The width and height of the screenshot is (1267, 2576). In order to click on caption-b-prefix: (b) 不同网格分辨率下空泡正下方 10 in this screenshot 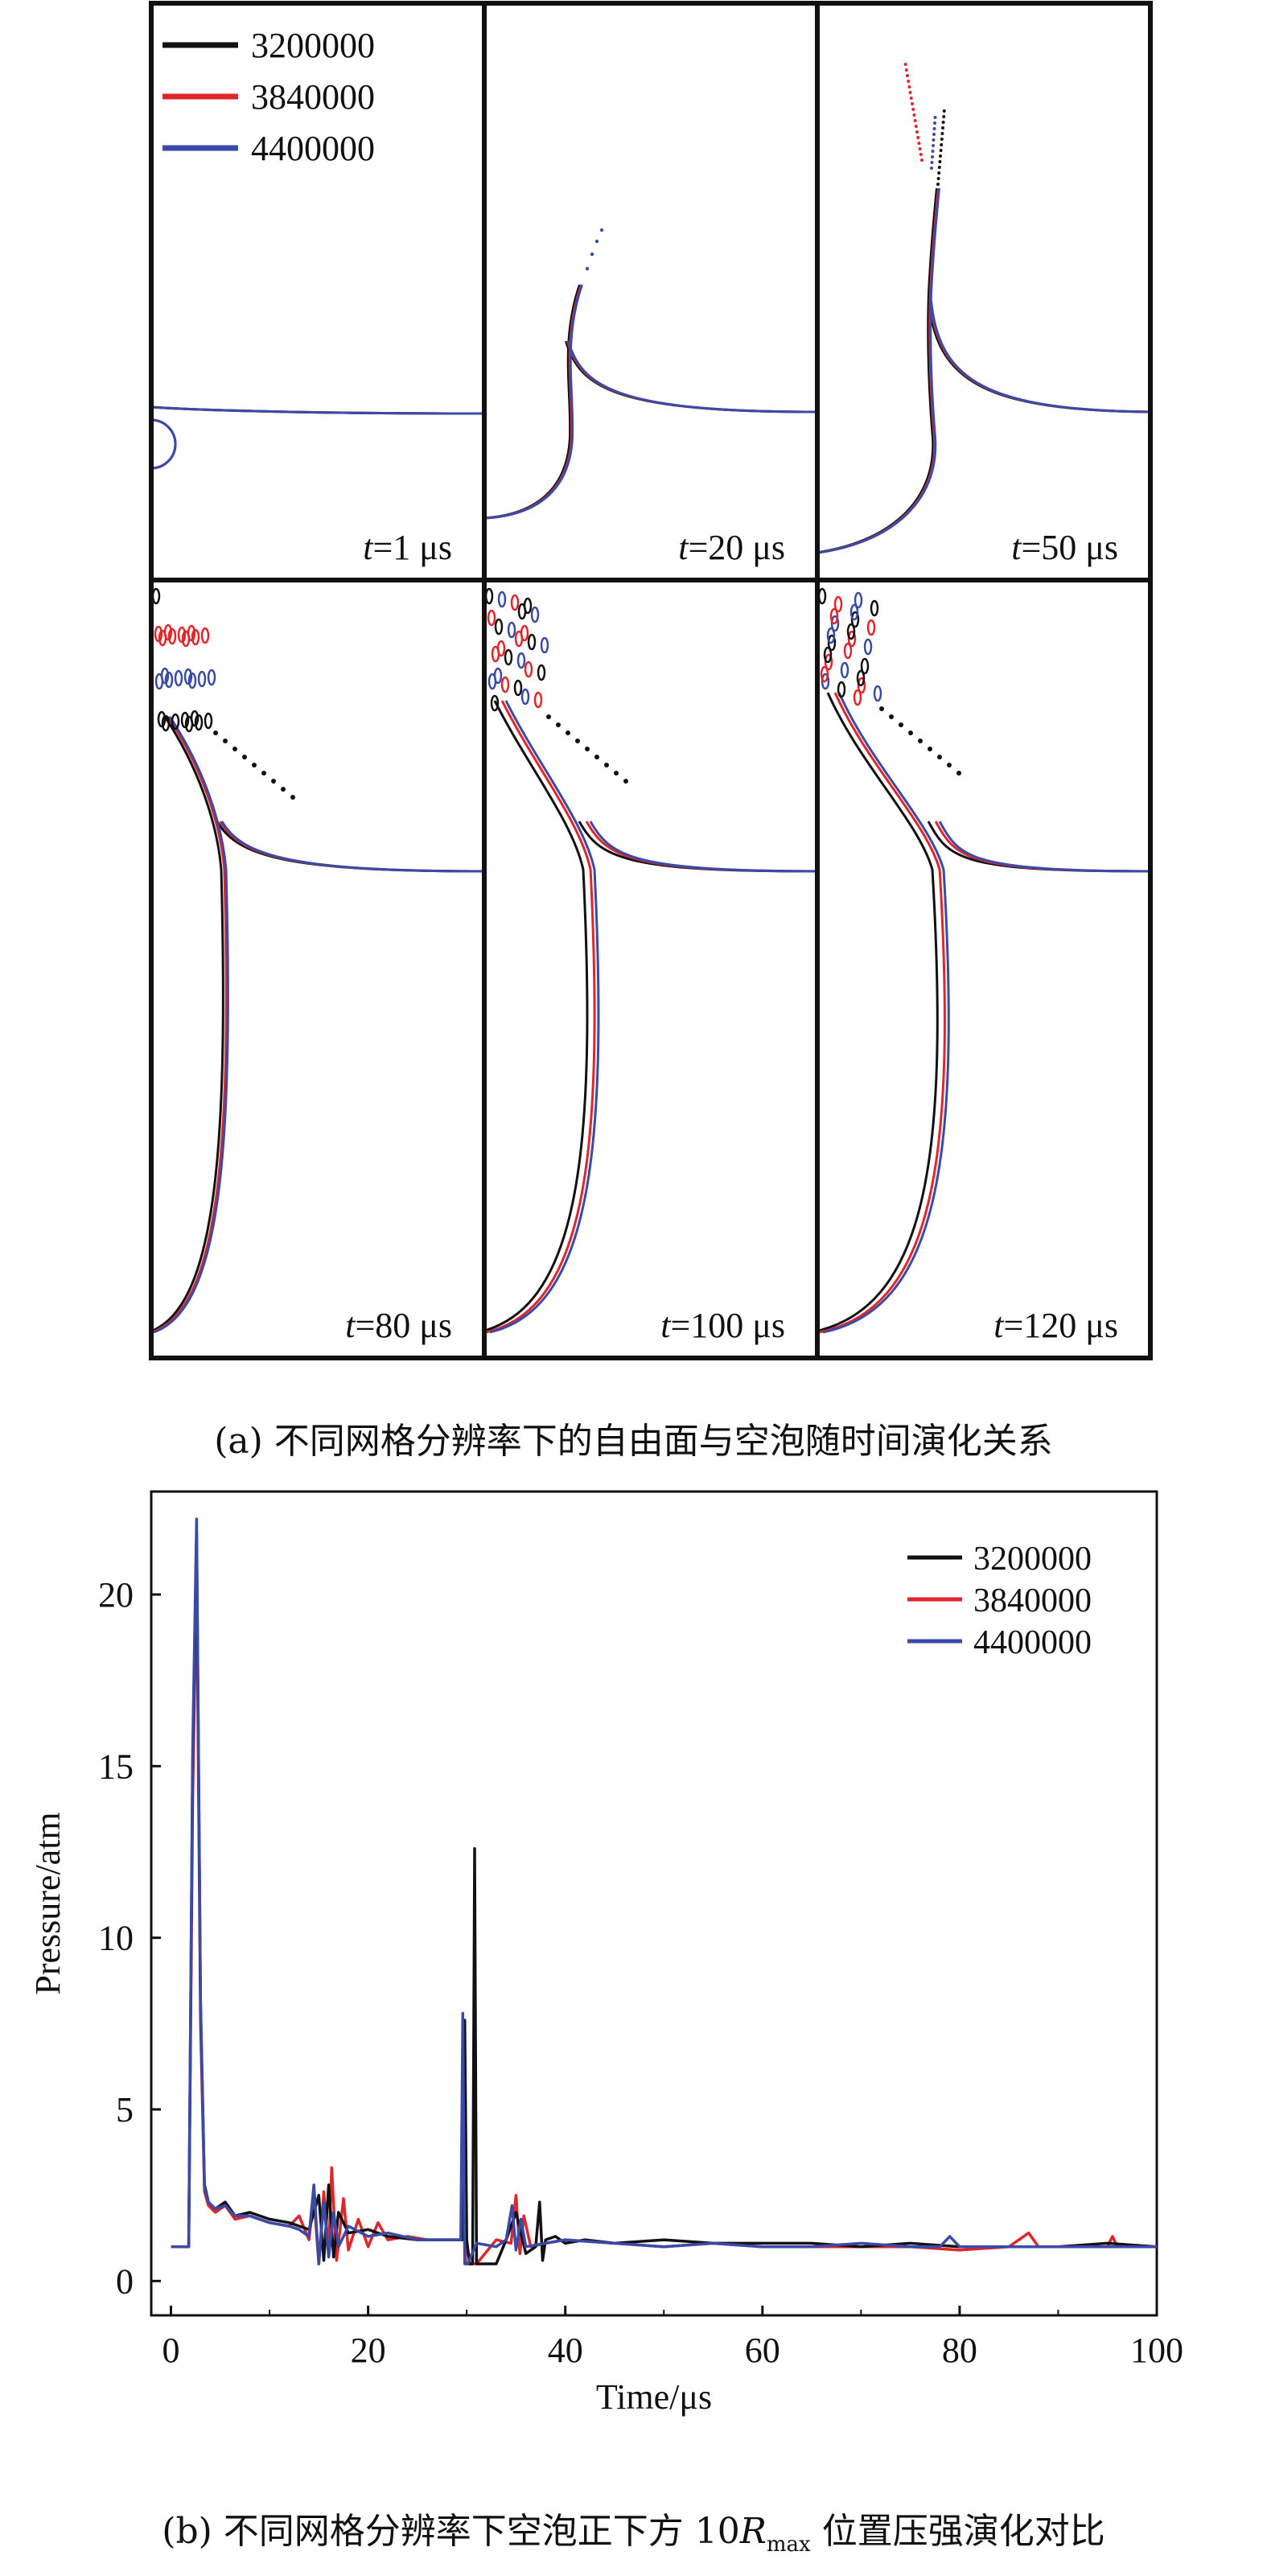, I will do `click(451, 2531)`.